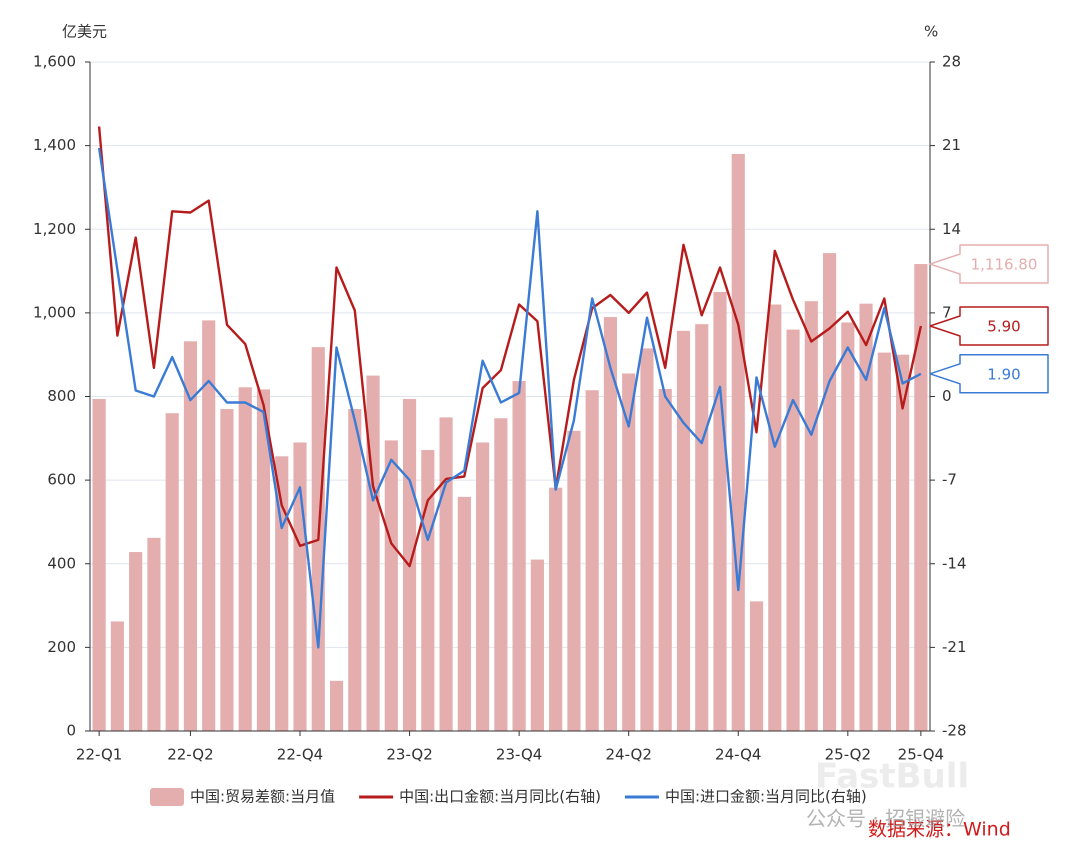 The width and height of the screenshot is (1080, 861). What do you see at coordinates (939, 830) in the screenshot?
I see `source: 数据来源：Wind` at bounding box center [939, 830].